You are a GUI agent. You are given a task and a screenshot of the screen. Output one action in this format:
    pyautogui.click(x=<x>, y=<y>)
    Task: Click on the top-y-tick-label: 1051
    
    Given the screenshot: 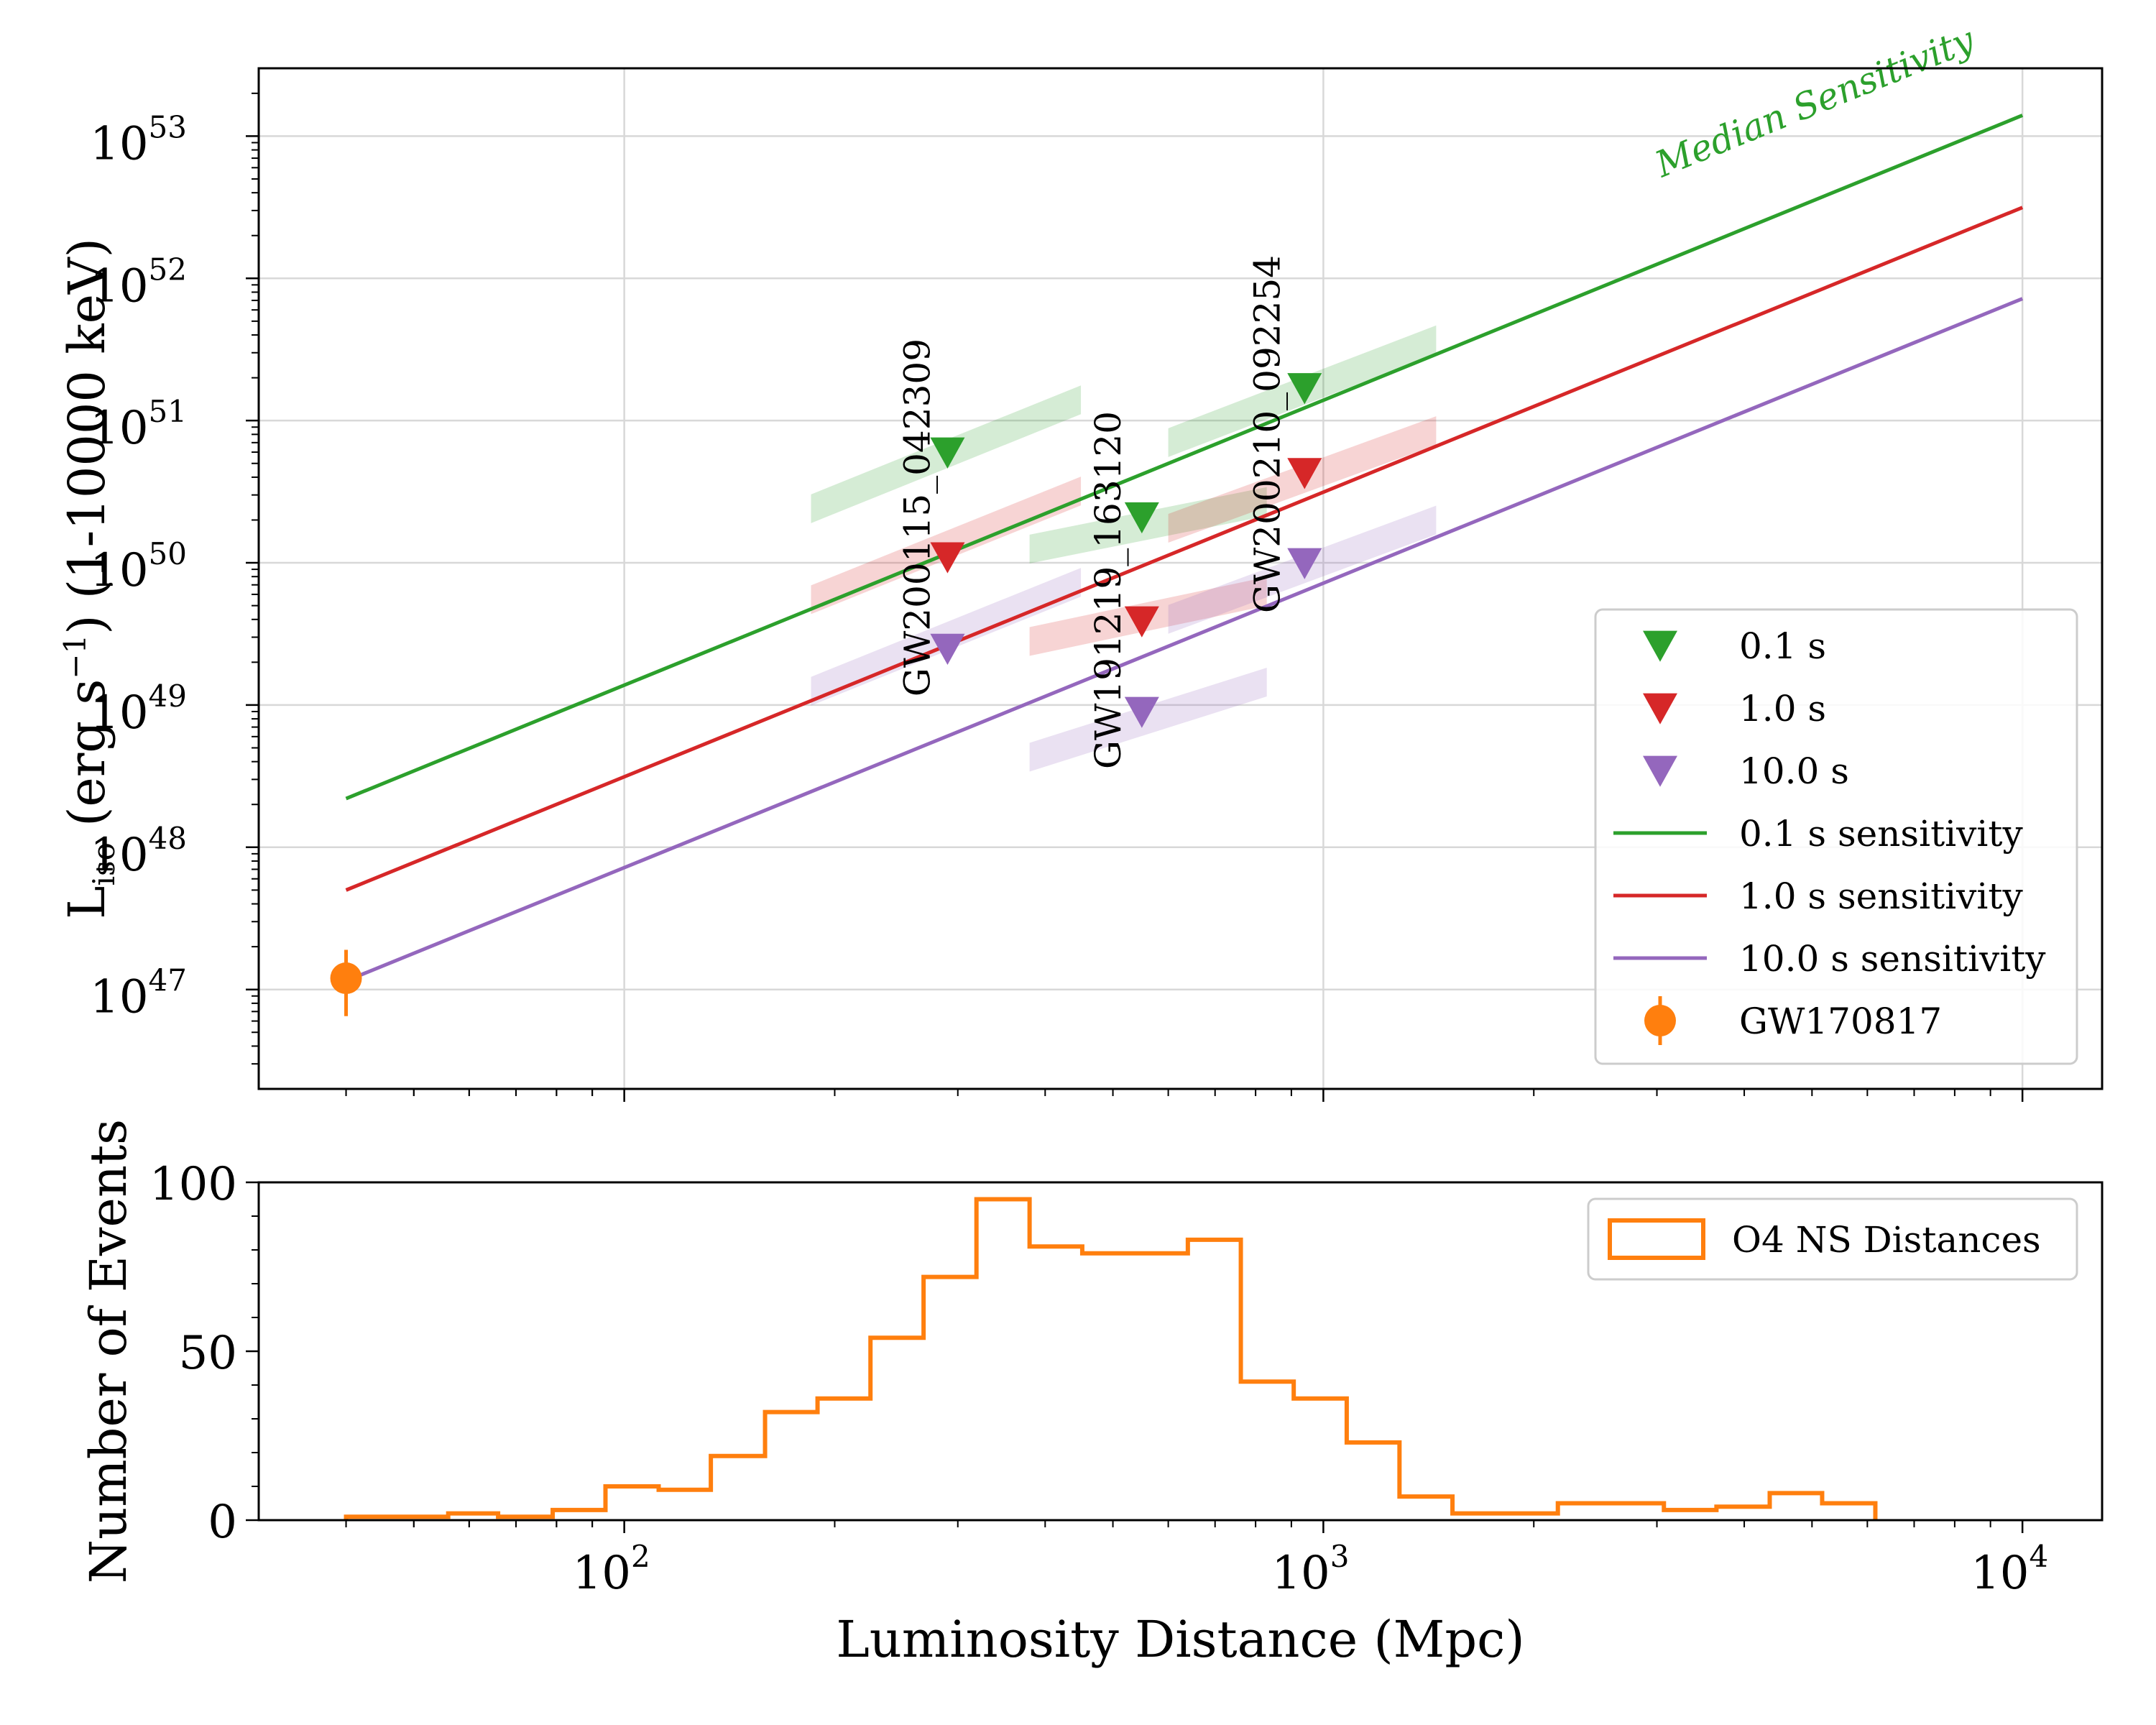 What is the action you would take?
    pyautogui.click(x=138, y=424)
    